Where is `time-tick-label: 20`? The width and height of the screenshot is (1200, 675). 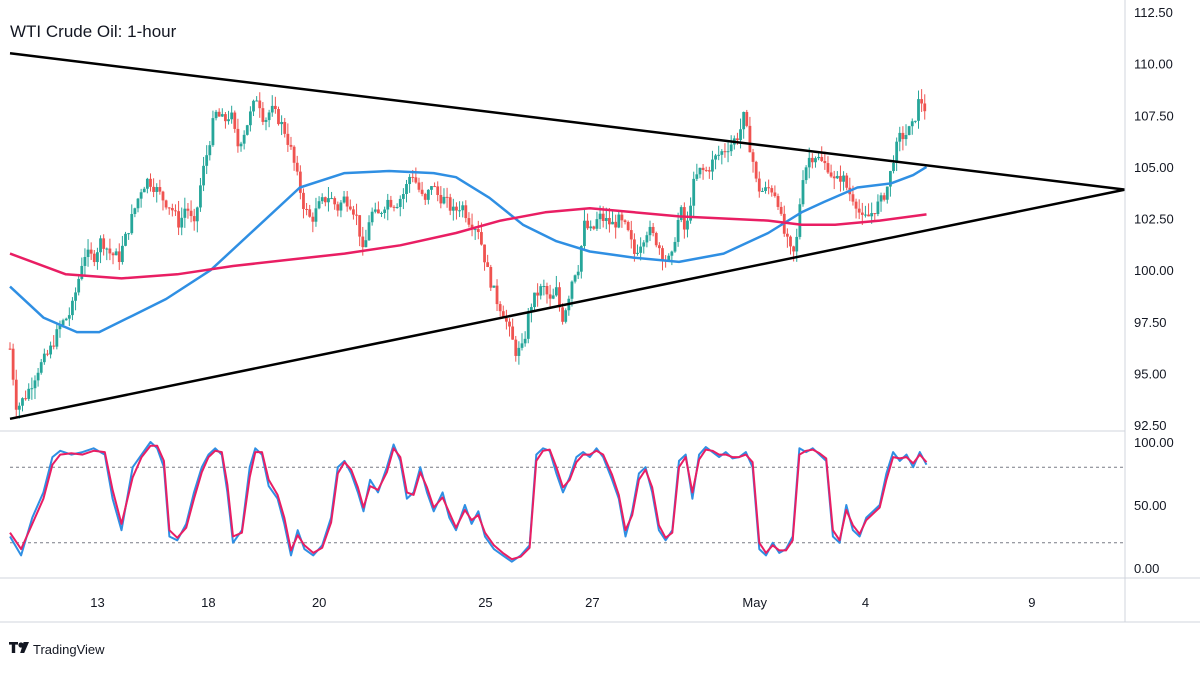
time-tick-label: 20 is located at coordinates (319, 602).